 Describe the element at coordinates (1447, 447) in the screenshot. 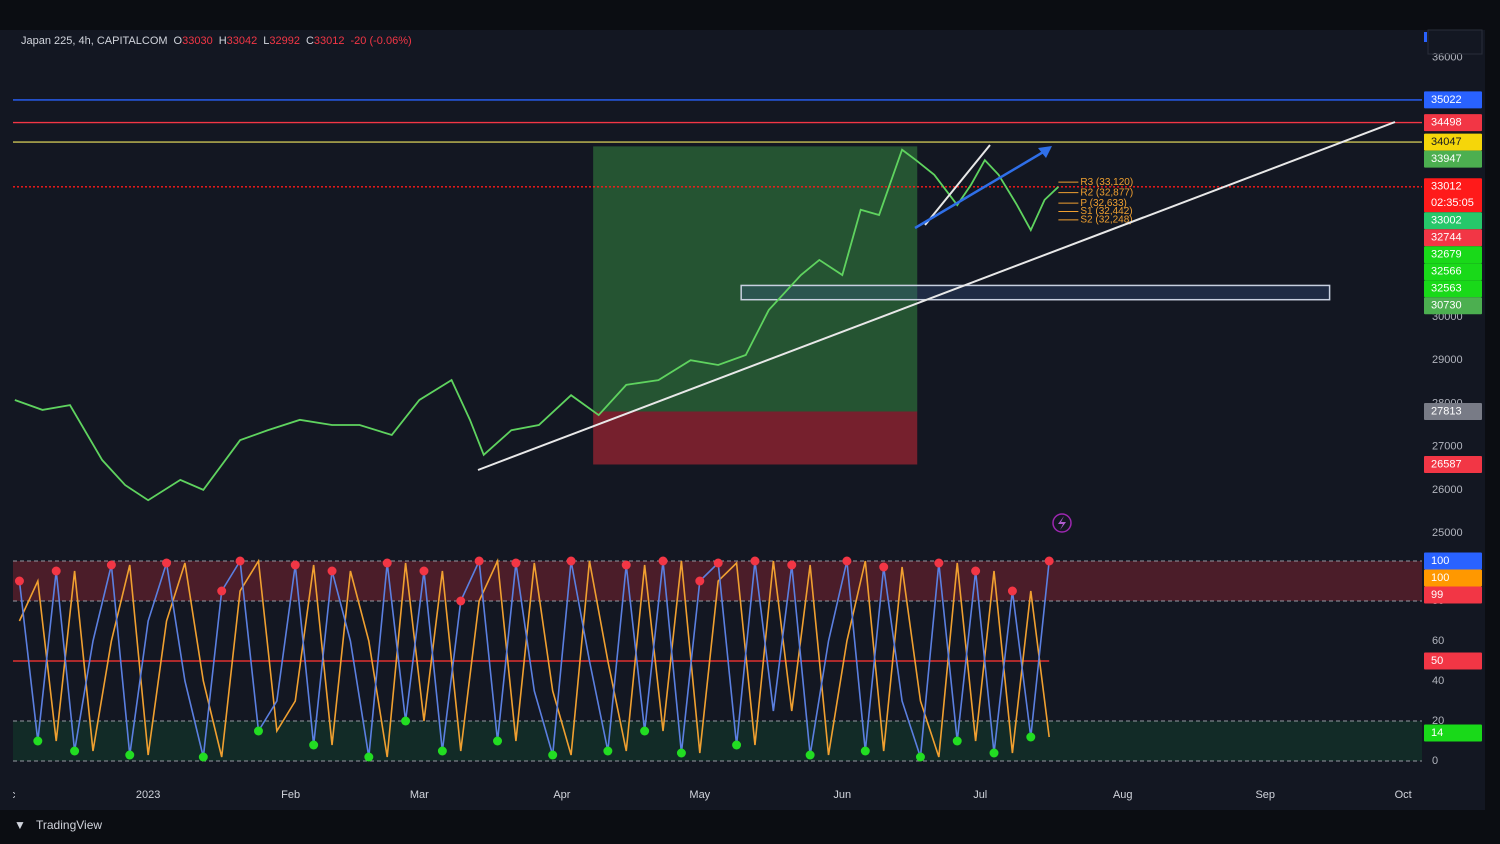

I see `y-tick-label: 27000` at that location.